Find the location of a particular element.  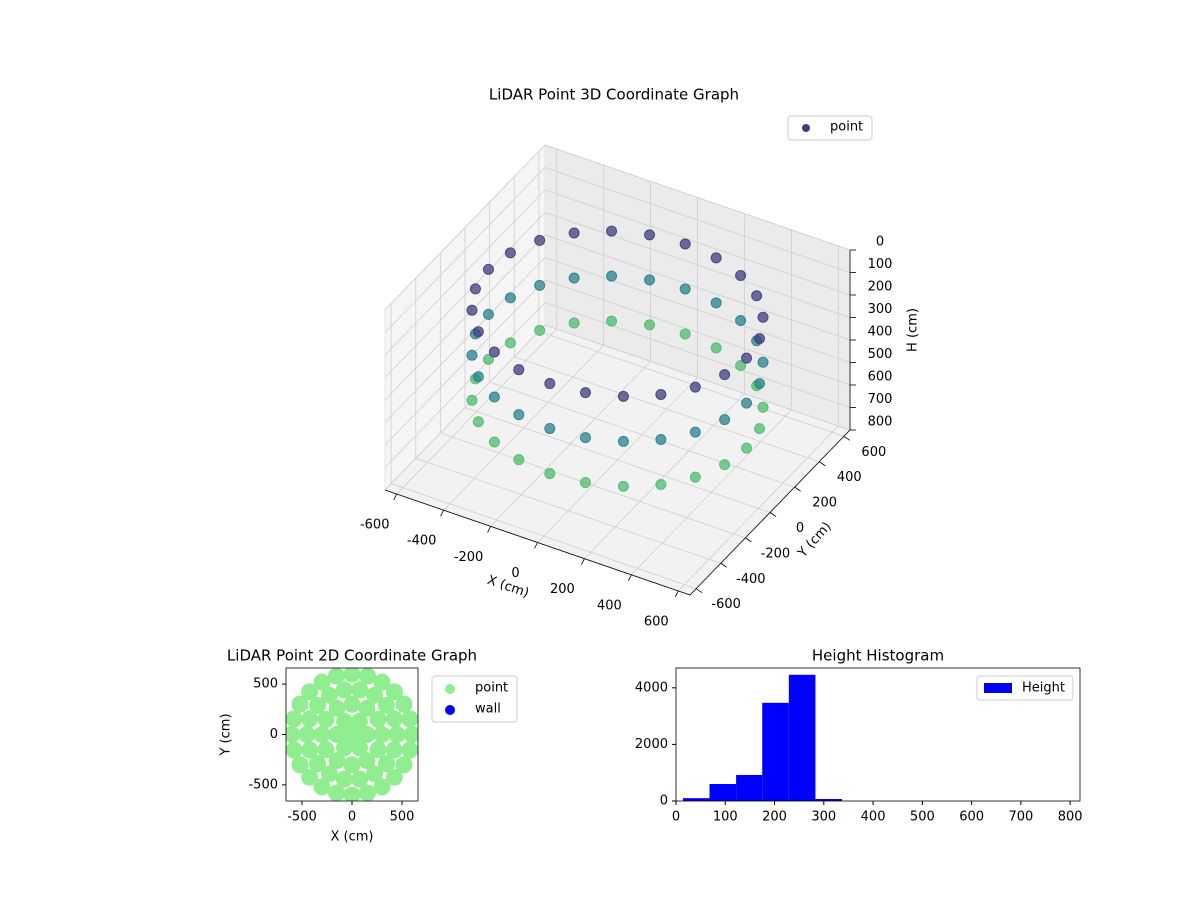

x-tick-label: 200 is located at coordinates (562, 589).